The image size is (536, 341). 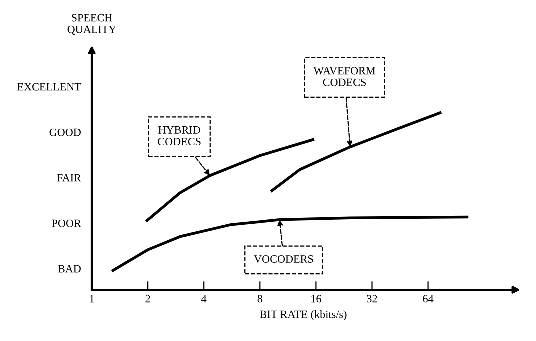 I want to click on text: BAD, so click(x=69, y=269).